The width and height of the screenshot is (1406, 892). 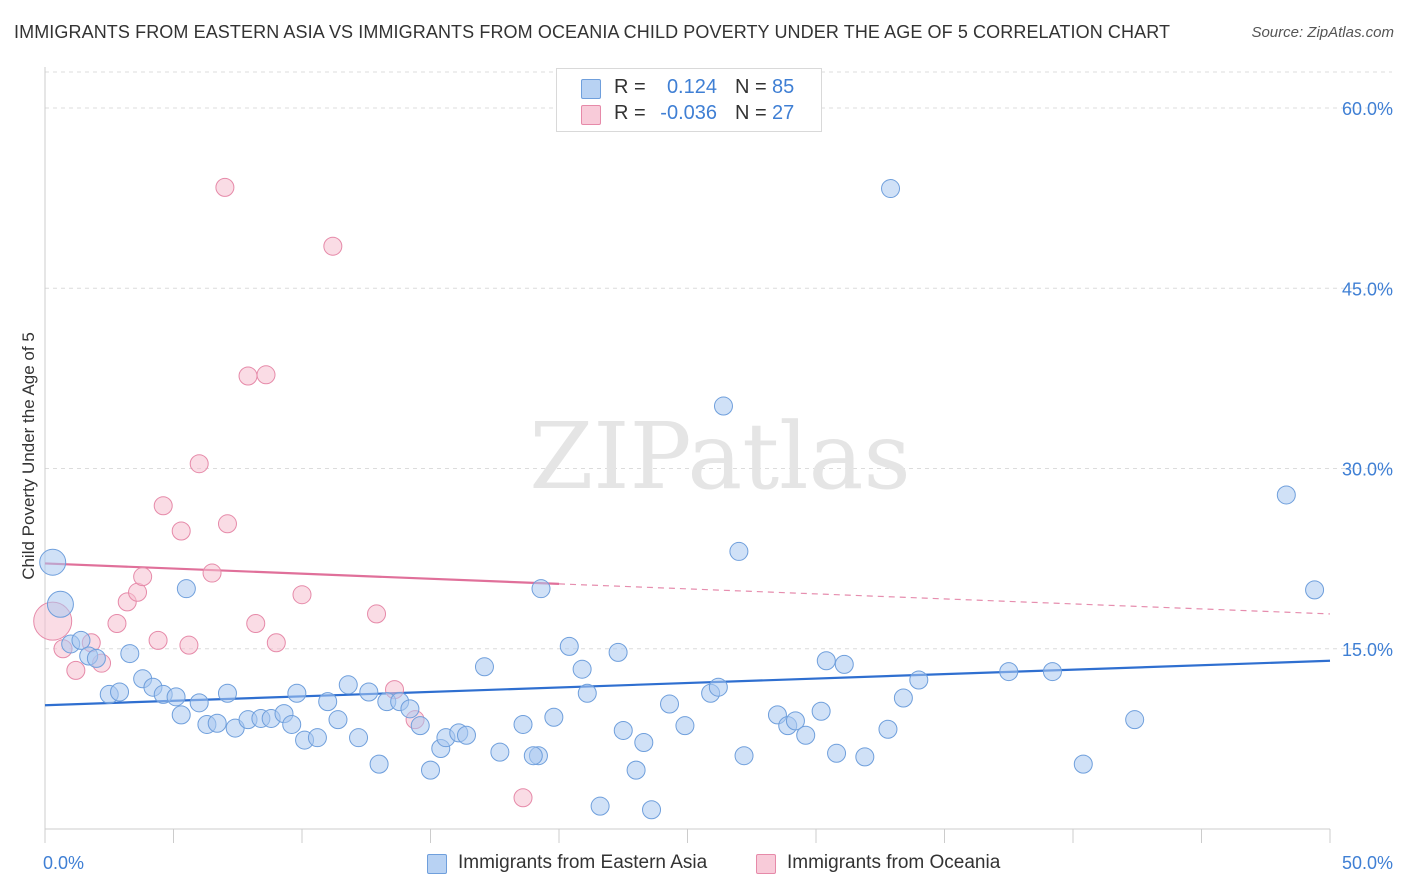 I want to click on y-tick-label: 30.0%, so click(x=1367, y=470).